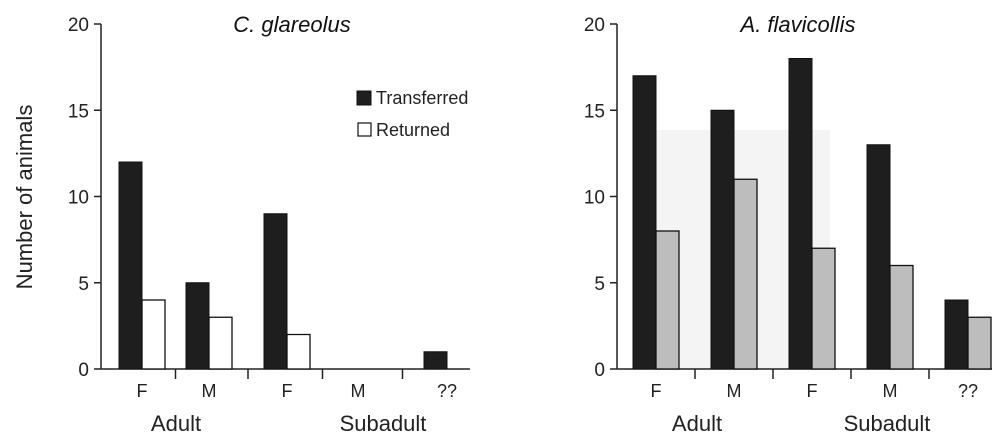 The height and width of the screenshot is (439, 1004). Describe the element at coordinates (412, 114) in the screenshot. I see `legend: Transferred Returned` at that location.